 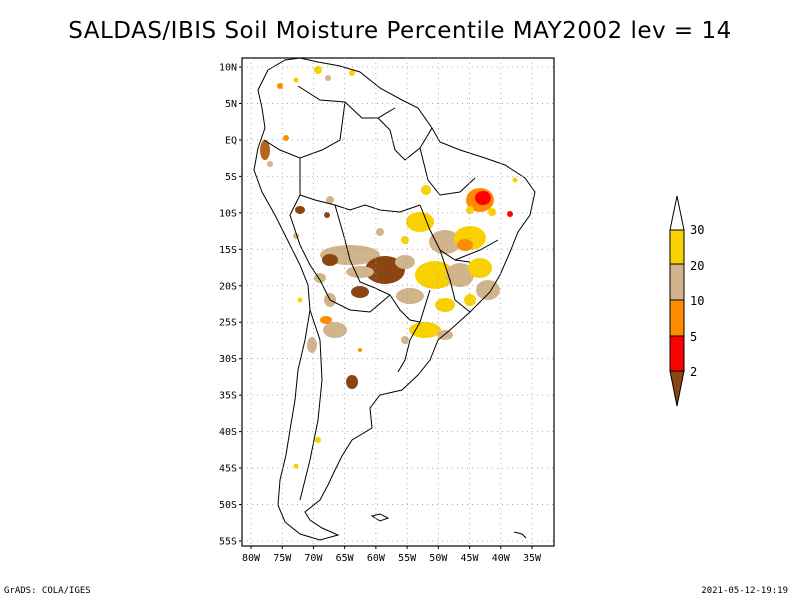 What do you see at coordinates (228, 432) in the screenshot?
I see `lat-tick-label: 40S` at bounding box center [228, 432].